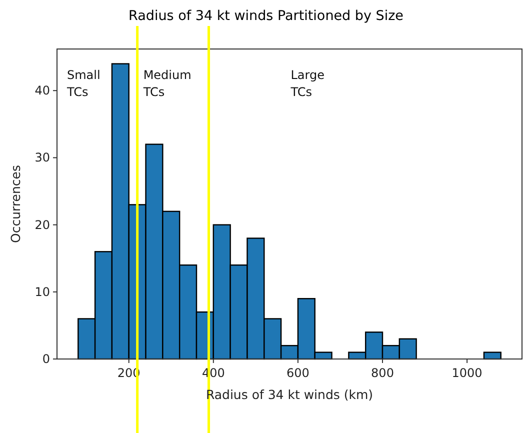  I want to click on y-tick-label: 40, so click(42, 91).